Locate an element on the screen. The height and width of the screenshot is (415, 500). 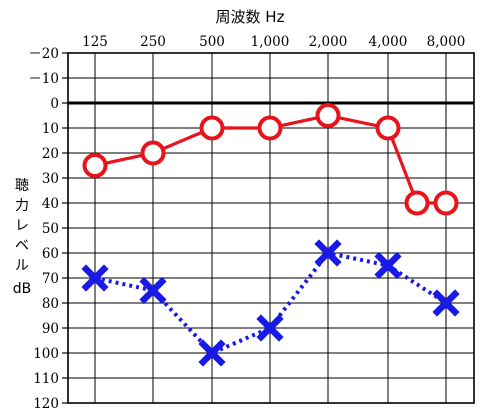
y-tick-label: 50 is located at coordinates (50, 229).